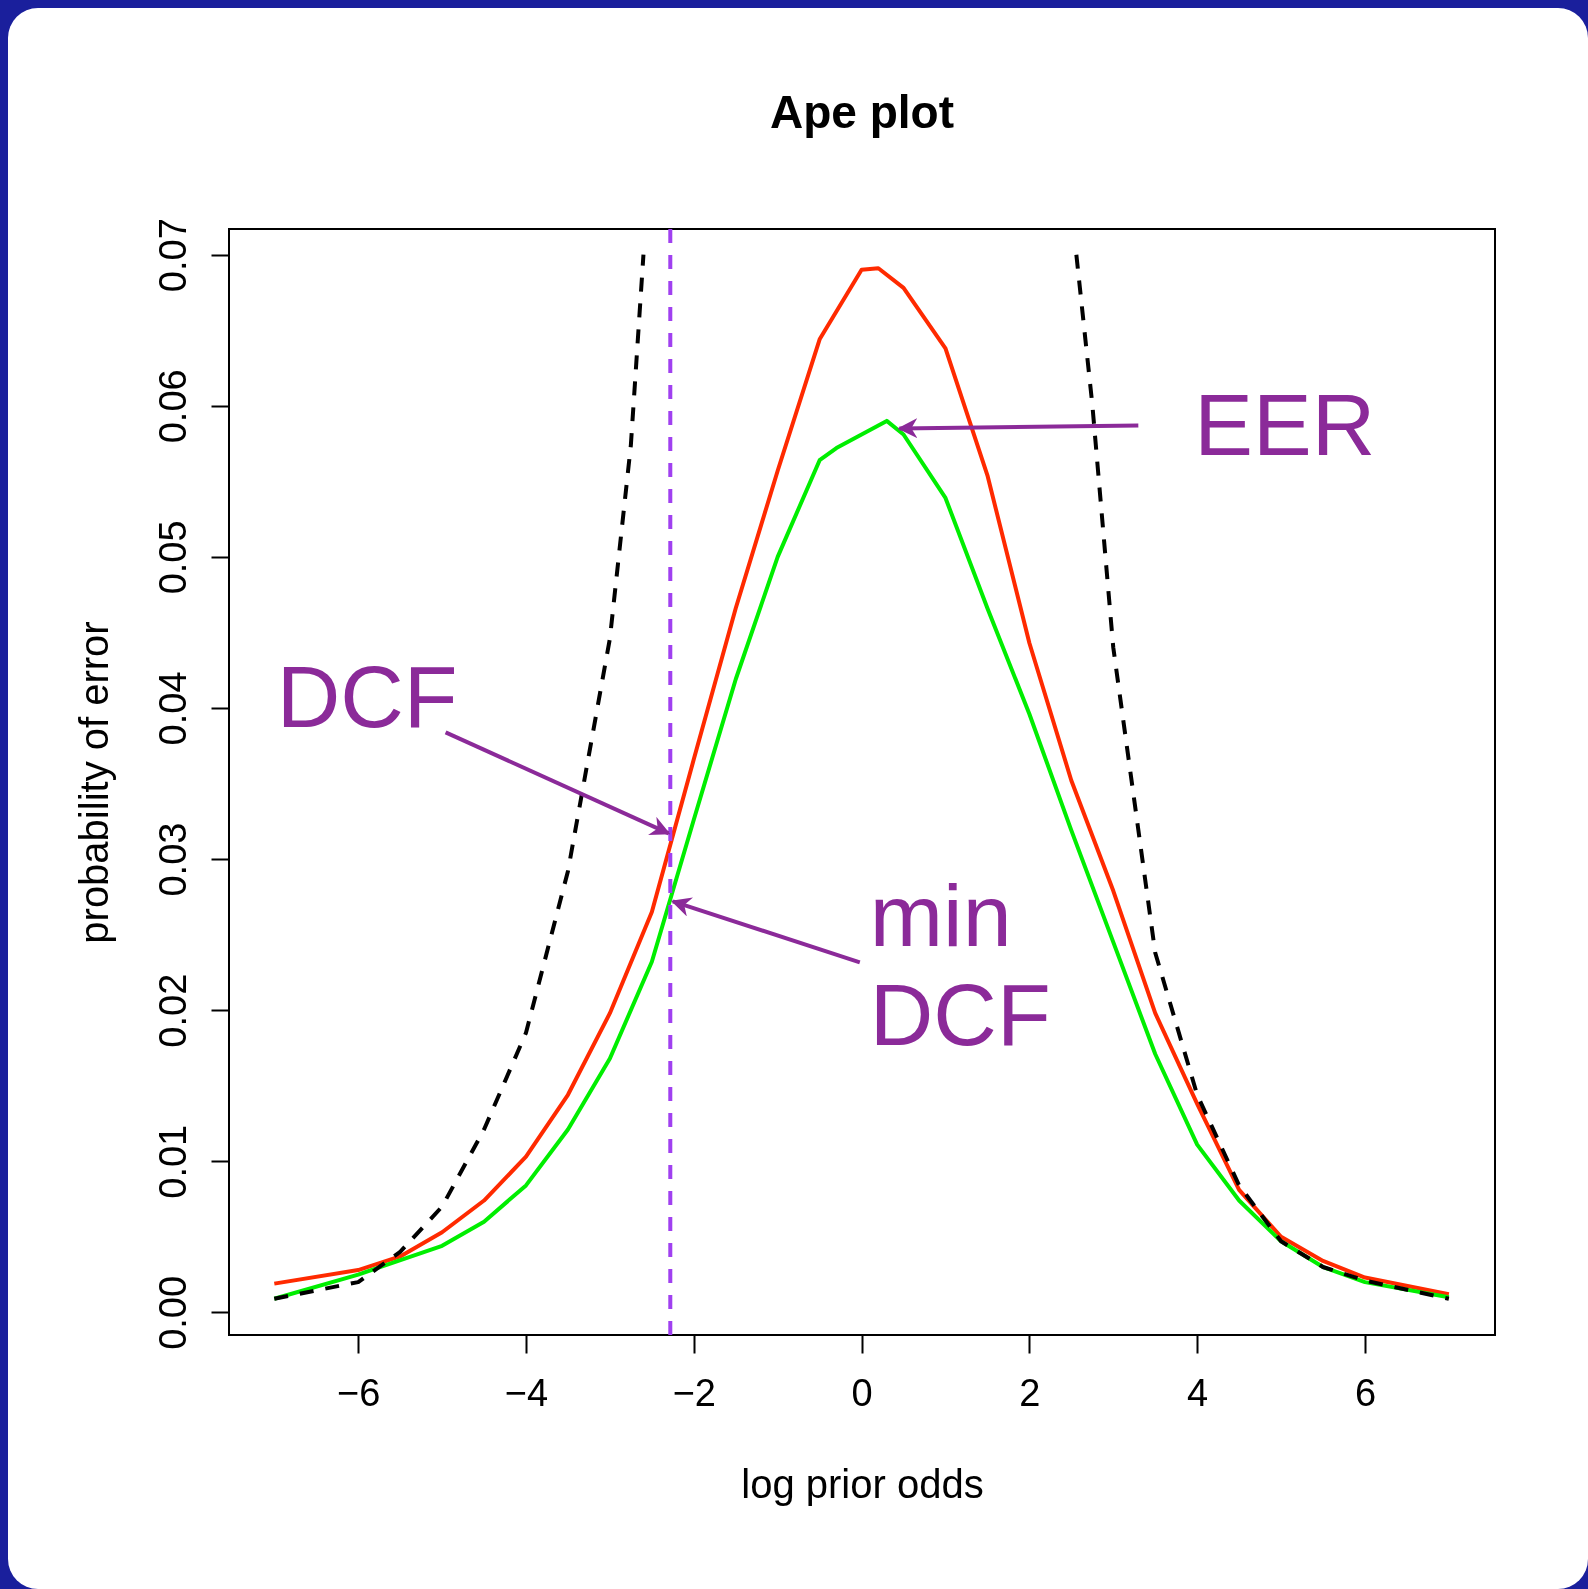  I want to click on y-tick-label: 0.03, so click(172, 859).